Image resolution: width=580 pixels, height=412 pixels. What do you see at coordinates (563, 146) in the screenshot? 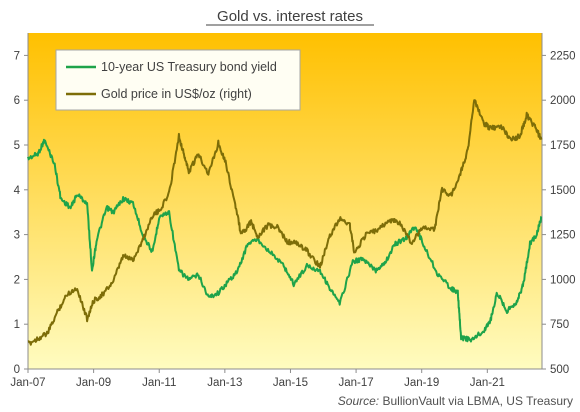
I see `right-y-tick-label: 1750` at bounding box center [563, 146].